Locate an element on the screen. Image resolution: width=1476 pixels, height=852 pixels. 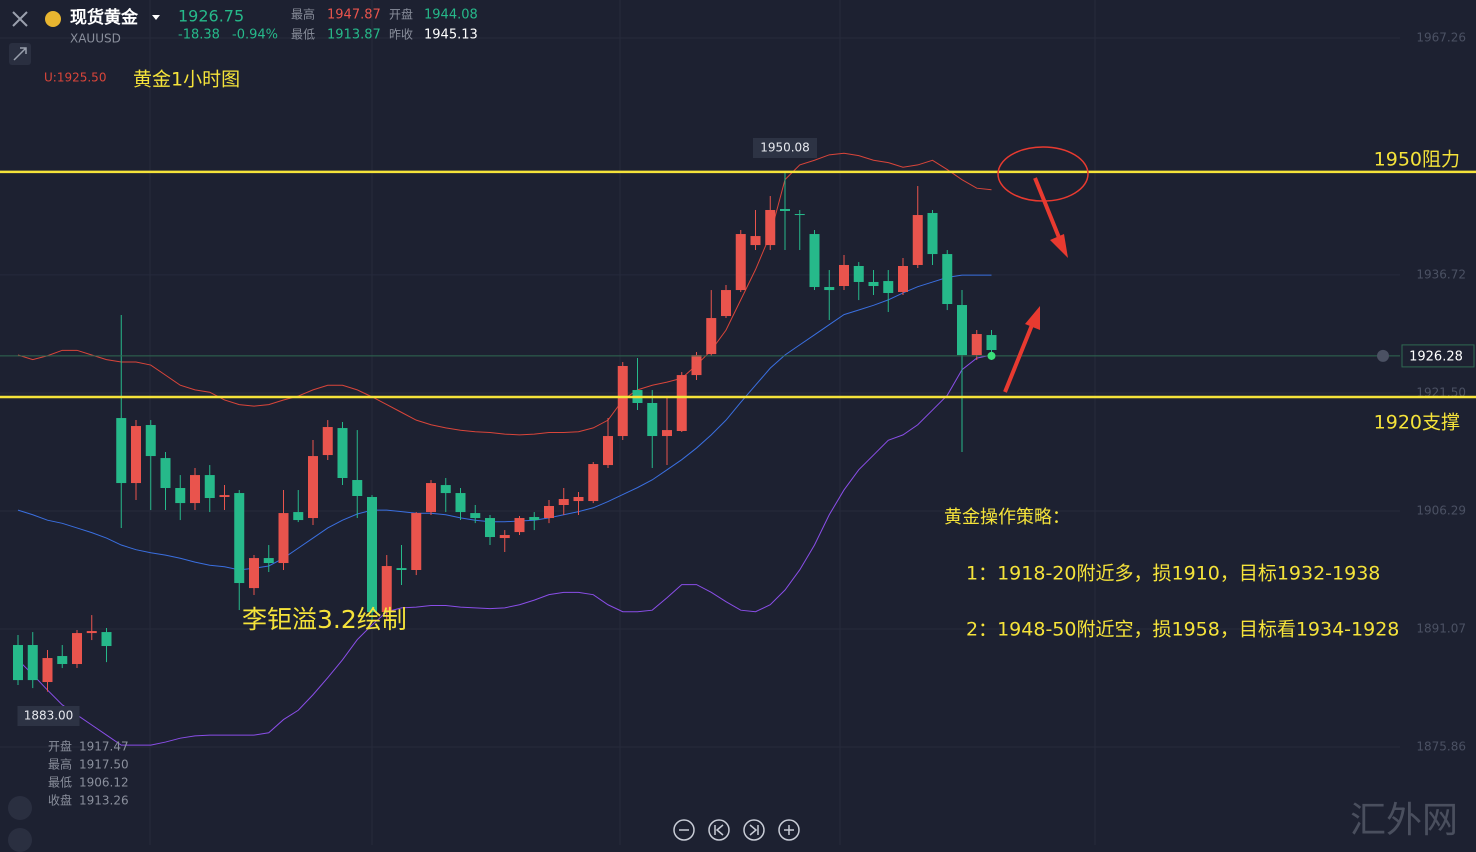
change-pct: -0.94% is located at coordinates (255, 35).